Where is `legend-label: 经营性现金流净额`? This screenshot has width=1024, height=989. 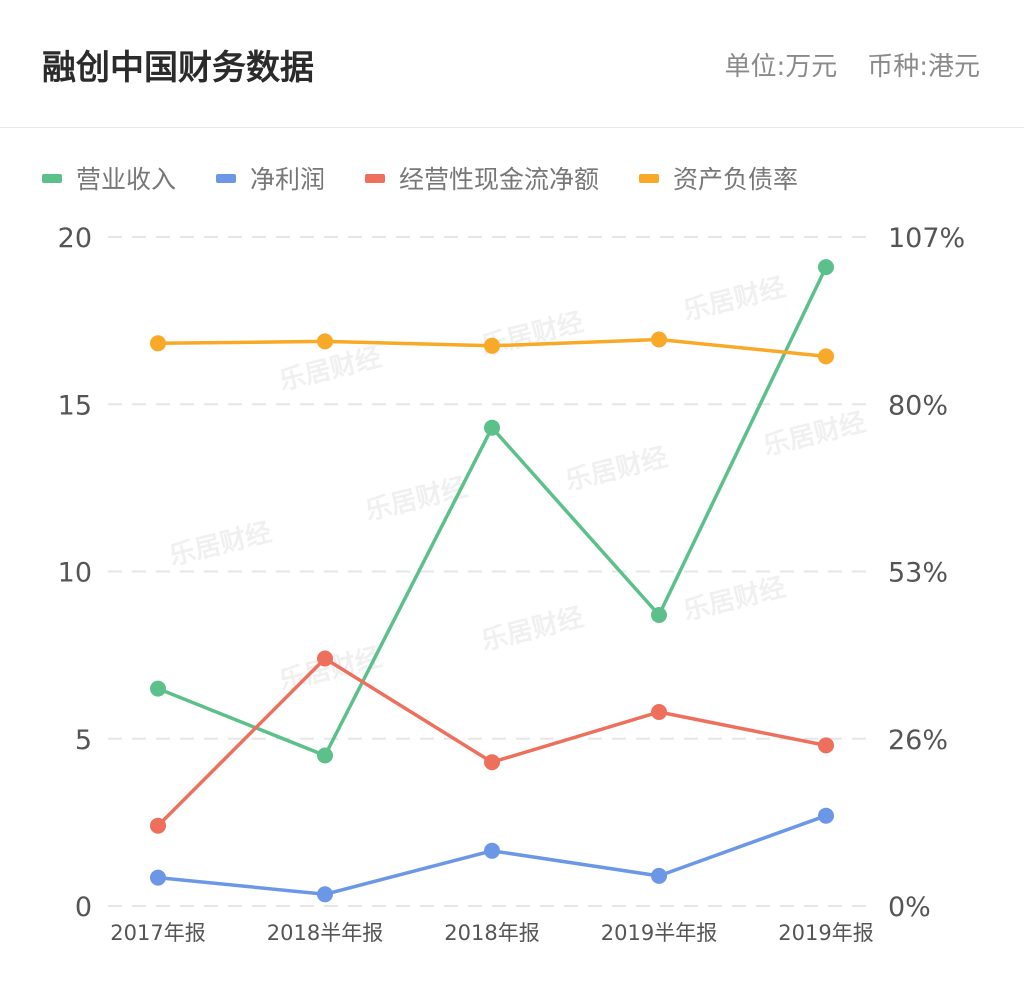
legend-label: 经营性现金流净额 is located at coordinates (499, 179).